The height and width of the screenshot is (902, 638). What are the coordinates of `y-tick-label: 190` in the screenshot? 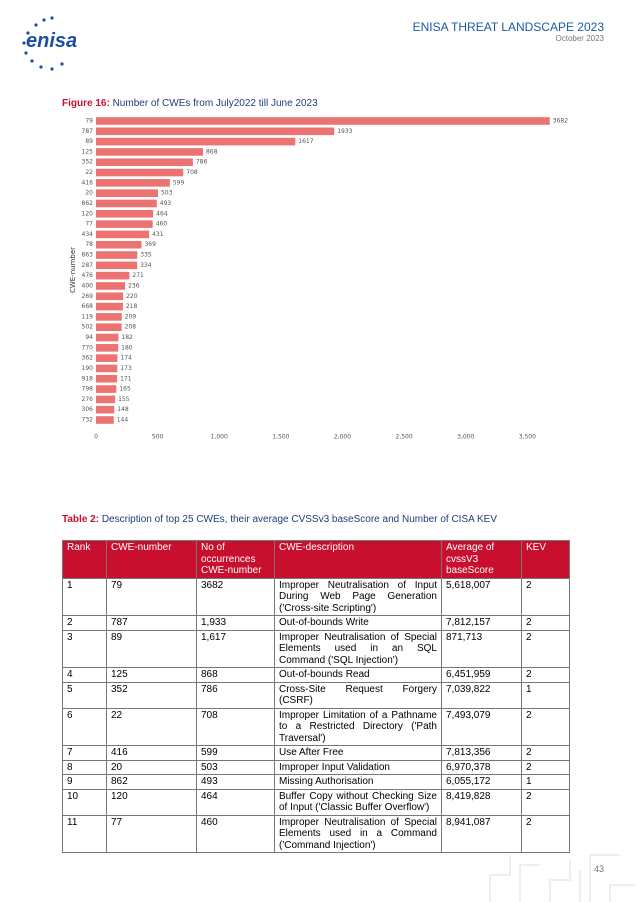 It's located at (88, 368).